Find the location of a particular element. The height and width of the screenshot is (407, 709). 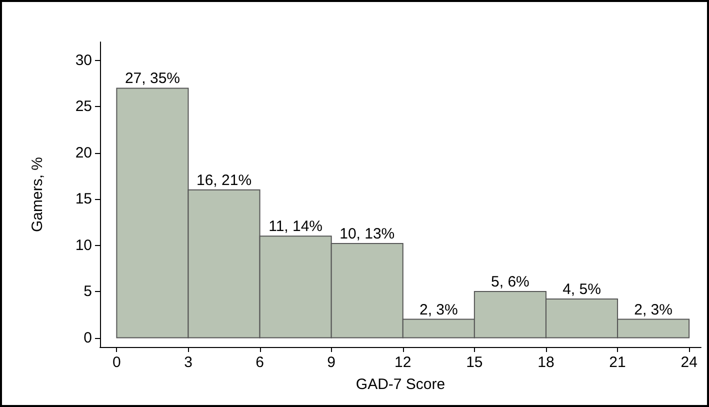

y-tick-label: 15 is located at coordinates (83, 199).